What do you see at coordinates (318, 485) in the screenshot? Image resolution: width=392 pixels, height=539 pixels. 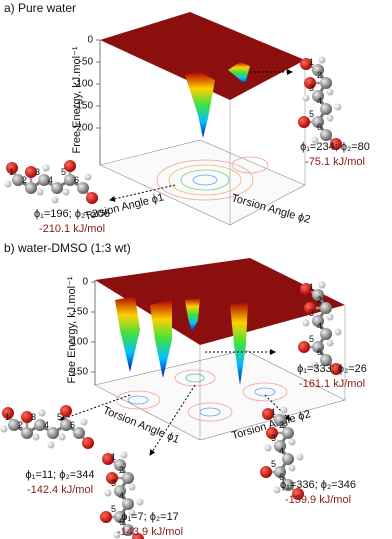 I see `torsion-angles: ϕ₁=336; ϕ₂=346` at bounding box center [318, 485].